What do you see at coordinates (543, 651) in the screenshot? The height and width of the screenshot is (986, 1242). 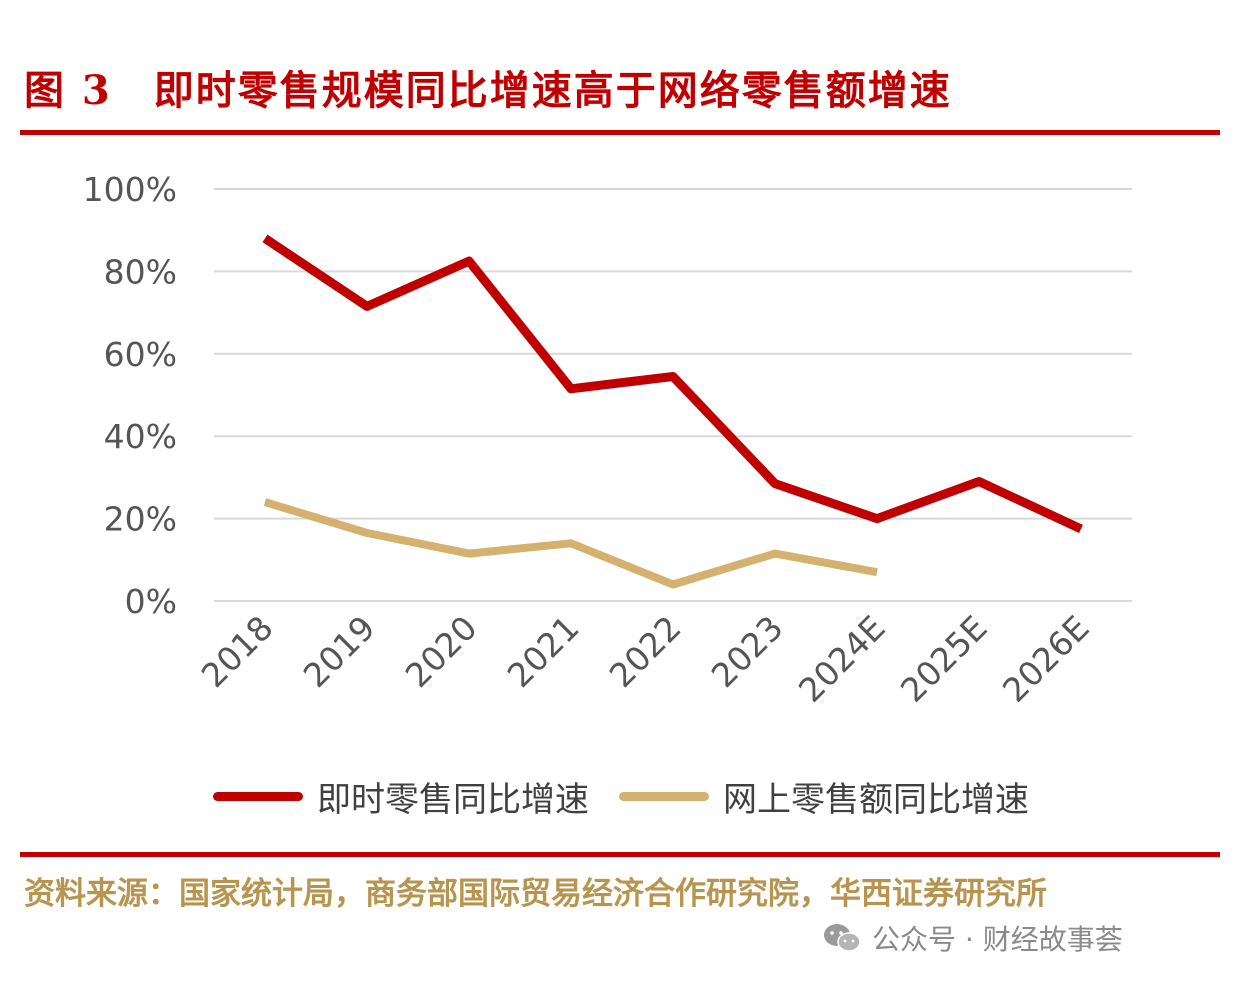 I see `x-tick-label: 2021` at bounding box center [543, 651].